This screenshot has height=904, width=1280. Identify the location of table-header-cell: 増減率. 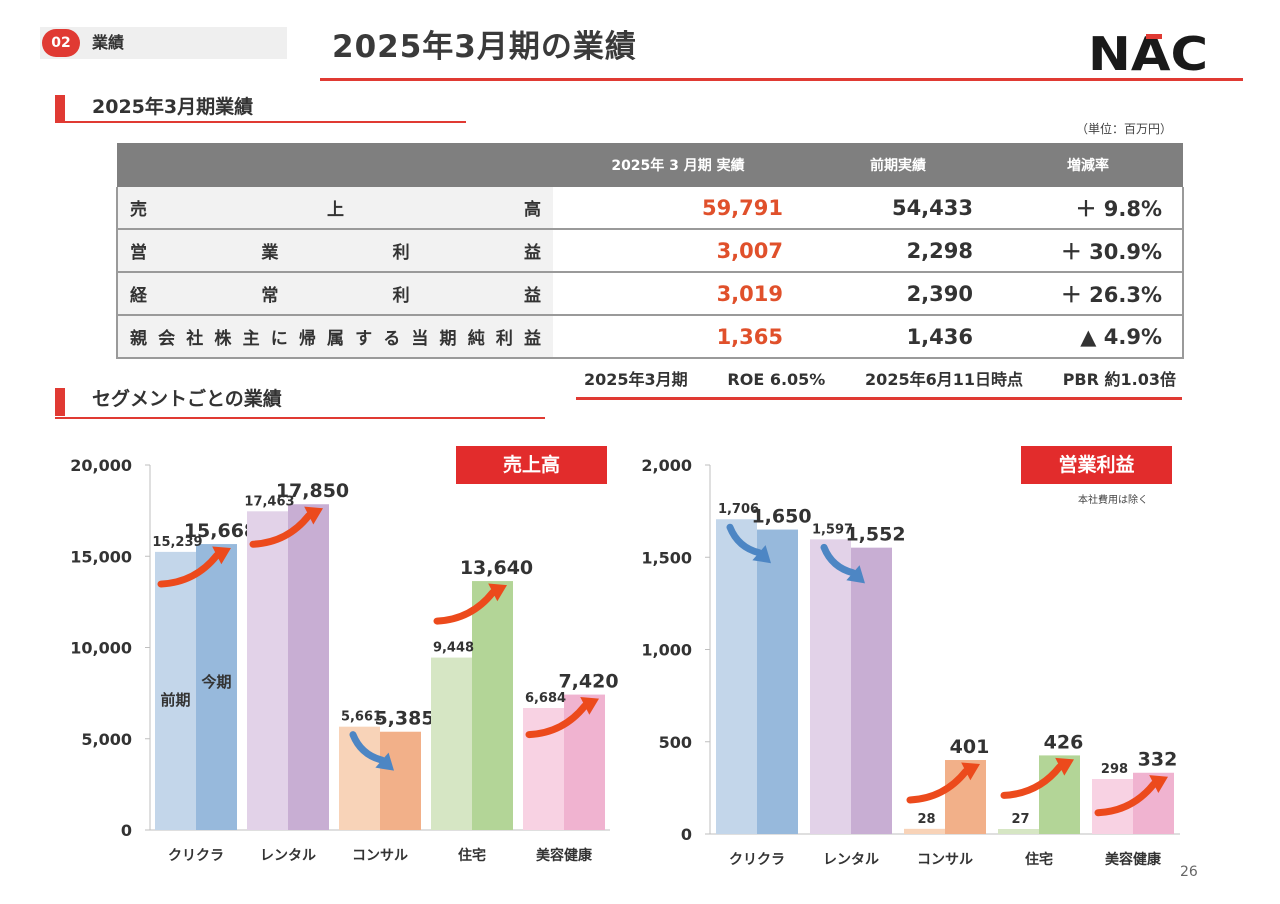
(1088, 165).